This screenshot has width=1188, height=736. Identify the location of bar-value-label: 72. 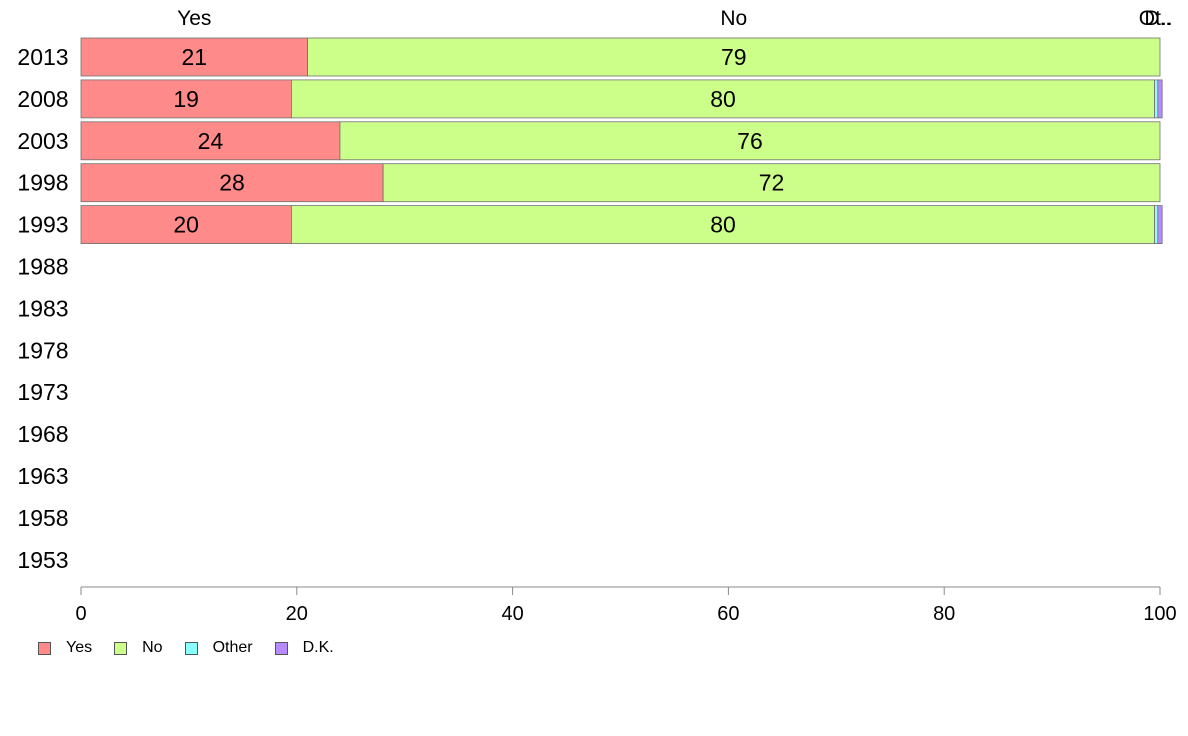
(772, 183).